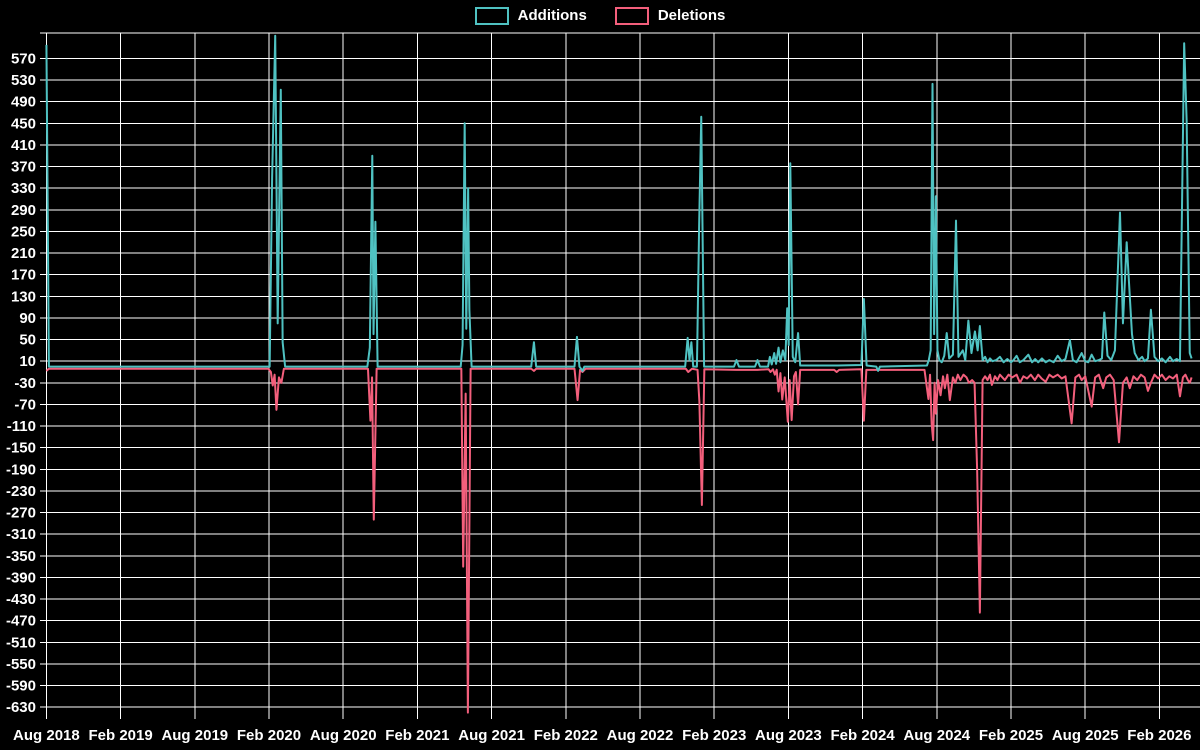 The image size is (1200, 750). I want to click on x-tick-label: Feb 2025, so click(1011, 735).